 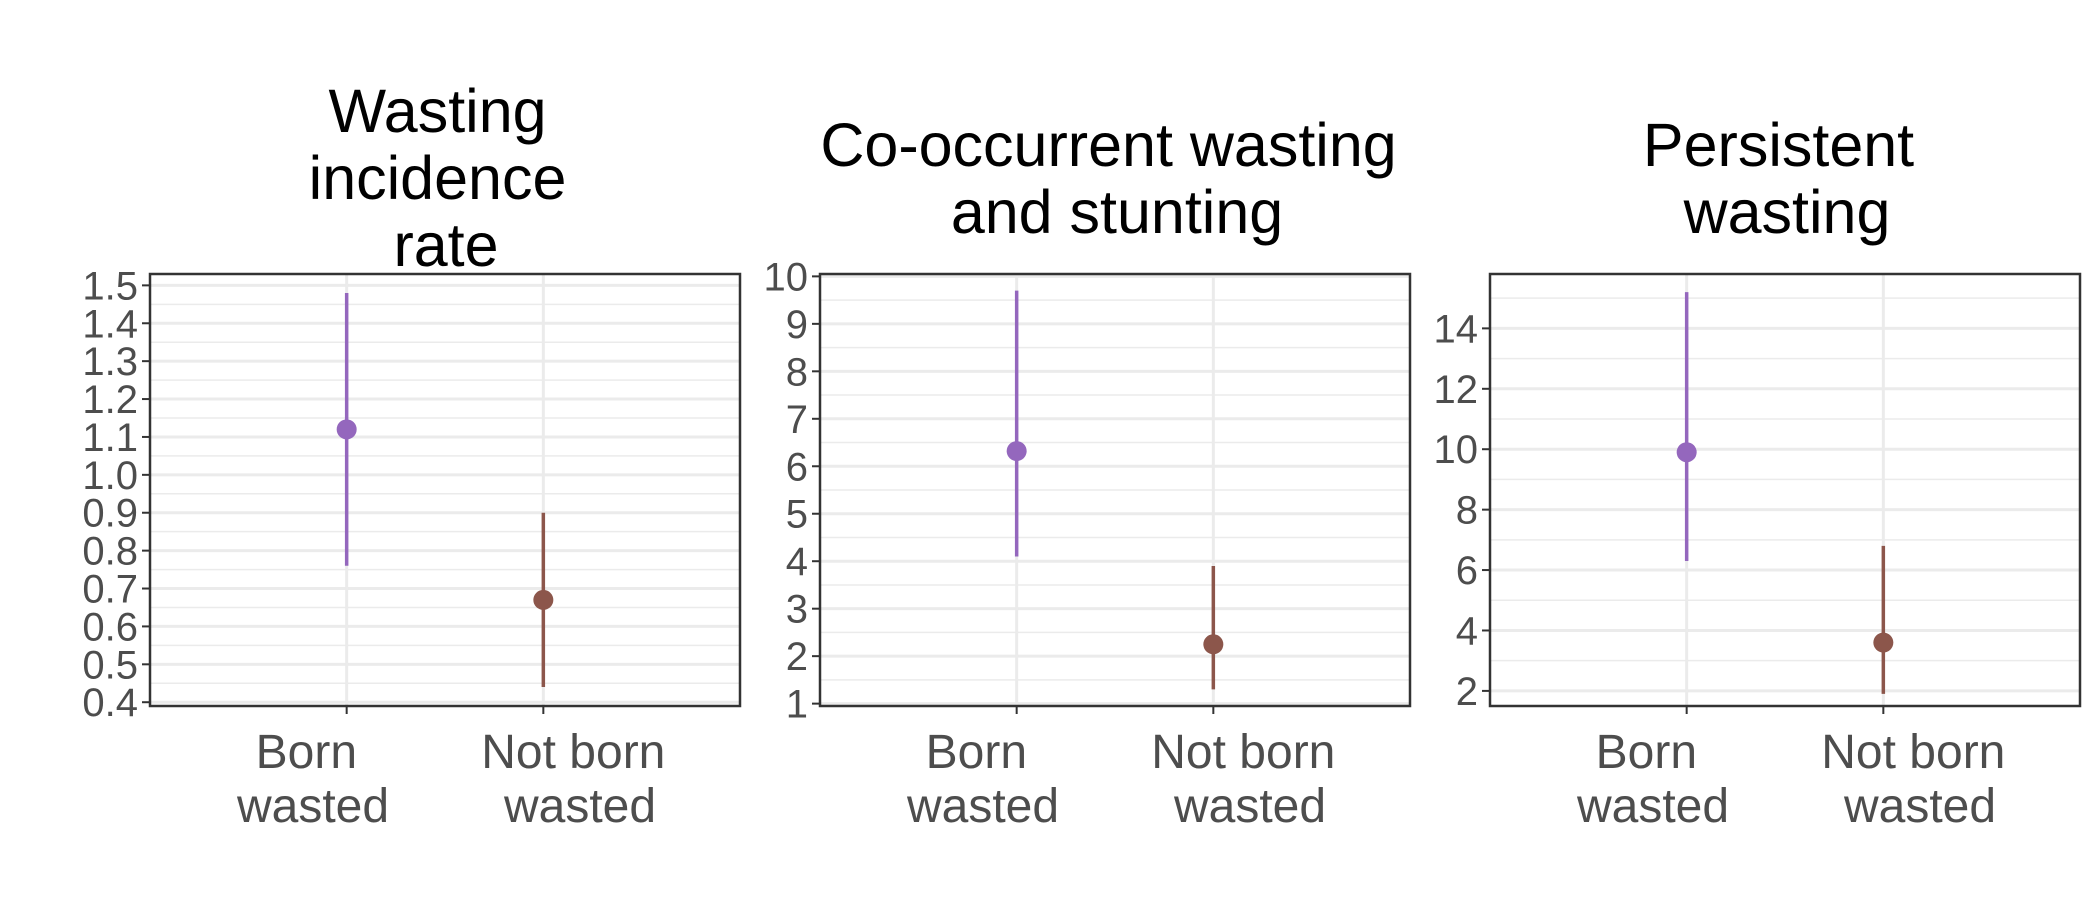 What do you see at coordinates (1456, 329) in the screenshot?
I see `y-tick-label: 14` at bounding box center [1456, 329].